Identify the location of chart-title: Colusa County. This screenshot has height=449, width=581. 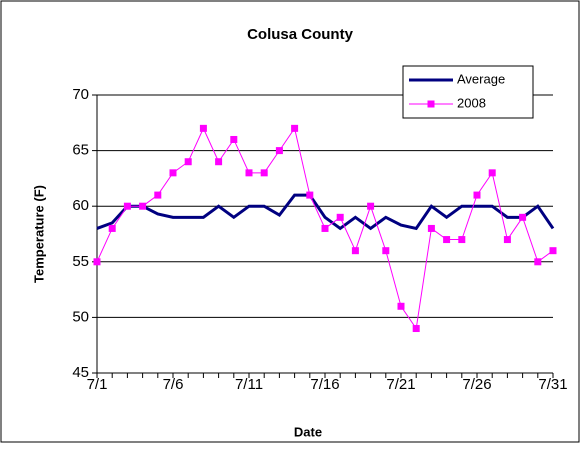
(300, 34).